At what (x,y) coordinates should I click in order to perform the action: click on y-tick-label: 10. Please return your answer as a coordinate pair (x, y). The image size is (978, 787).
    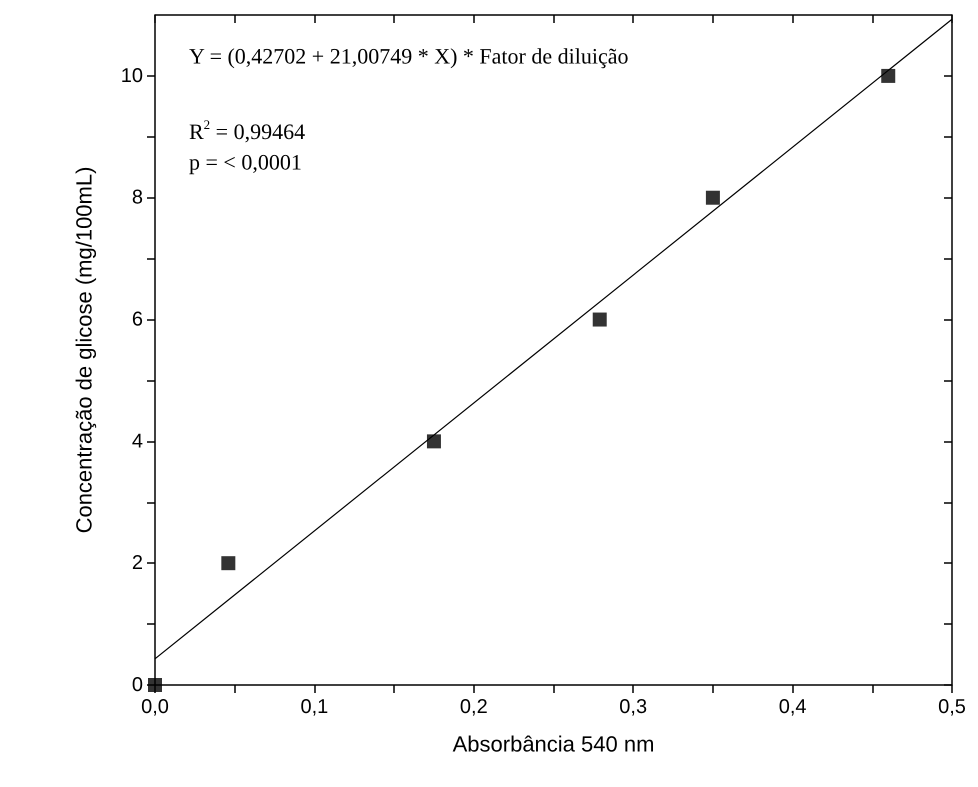
    Looking at the image, I should click on (131, 75).